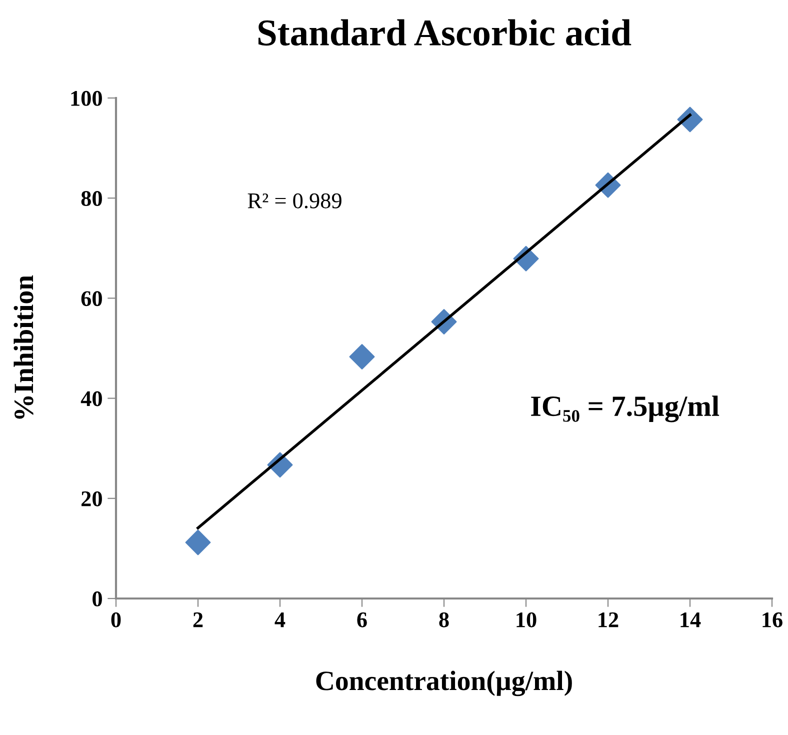  Describe the element at coordinates (92, 498) in the screenshot. I see `y-tick-label: 20` at that location.